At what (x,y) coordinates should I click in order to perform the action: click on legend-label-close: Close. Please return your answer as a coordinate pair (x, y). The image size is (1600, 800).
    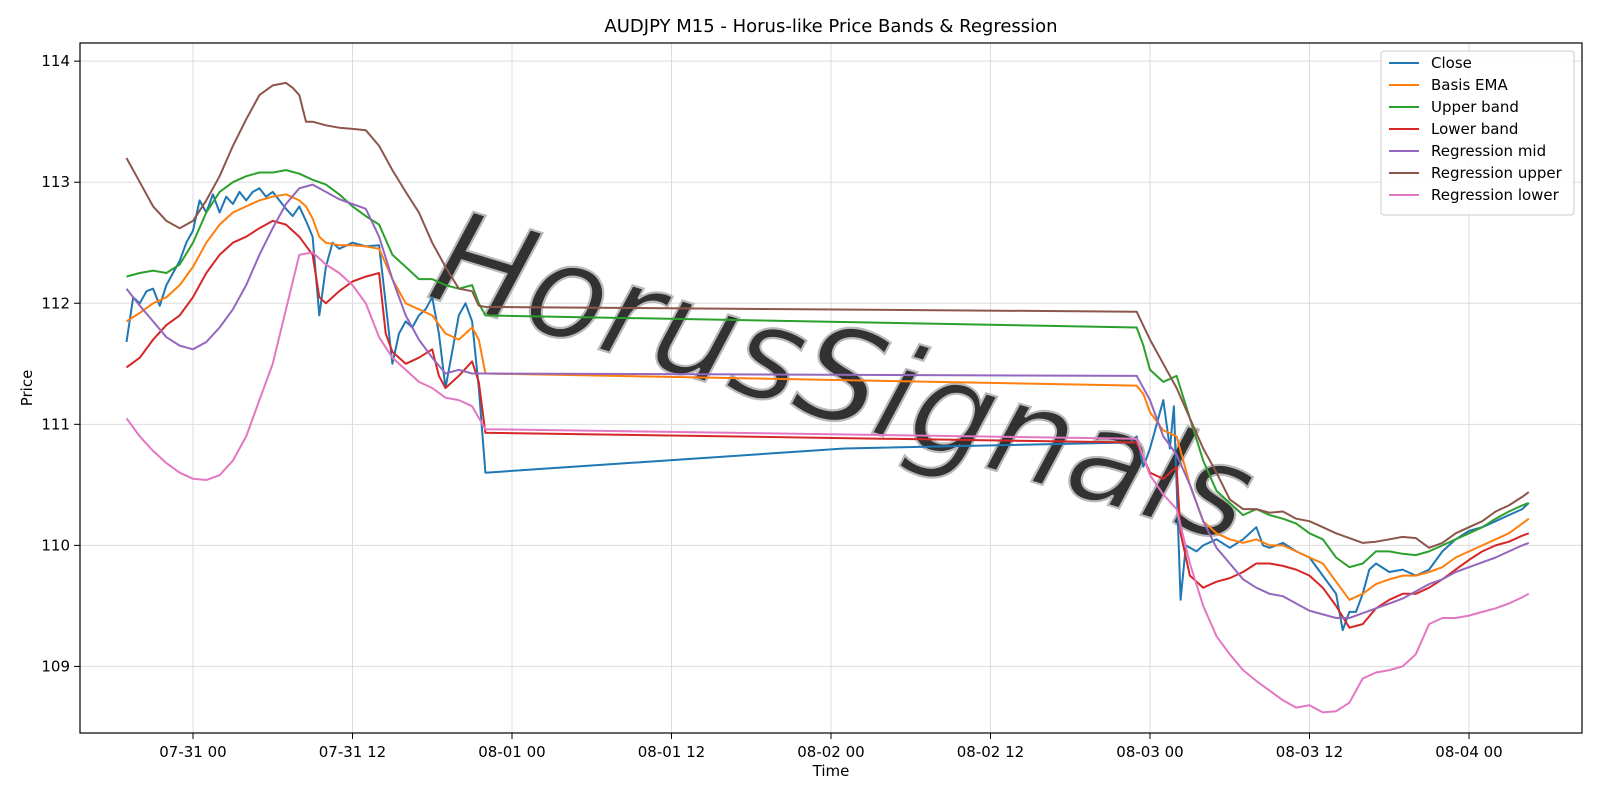
    Looking at the image, I should click on (1451, 63).